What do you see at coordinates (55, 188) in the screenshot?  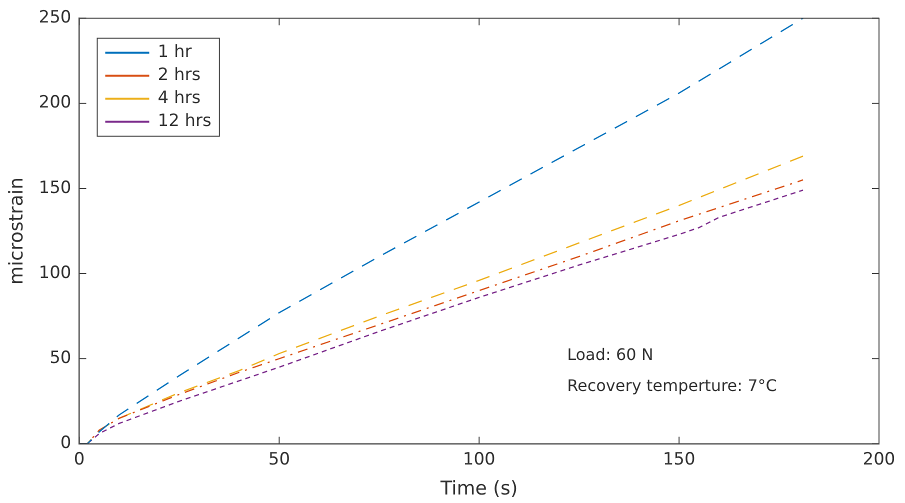 I see `y-tick-label: 150` at bounding box center [55, 188].